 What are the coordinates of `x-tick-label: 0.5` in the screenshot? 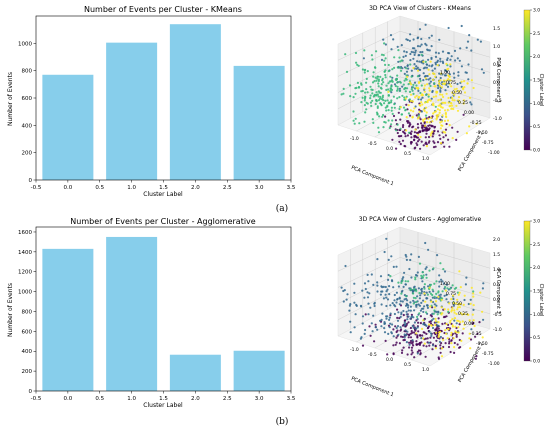 It's located at (99, 188).